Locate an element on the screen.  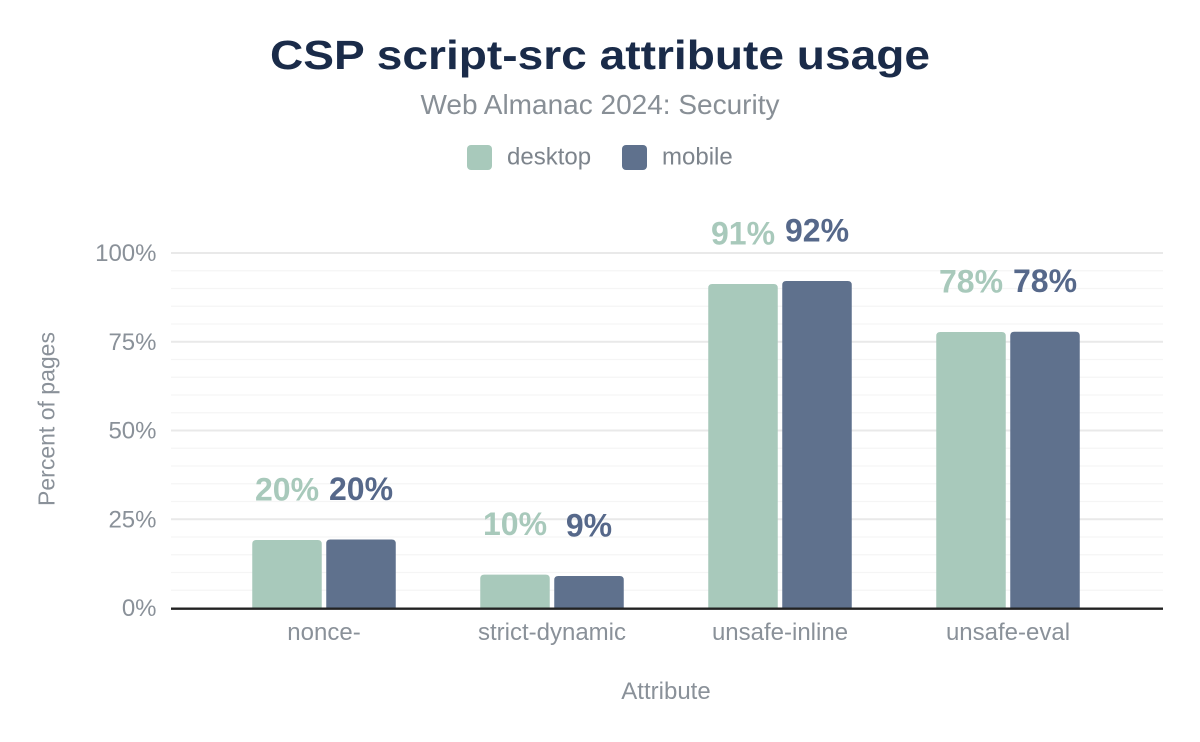
svg-text: 10% is located at coordinates (515, 524).